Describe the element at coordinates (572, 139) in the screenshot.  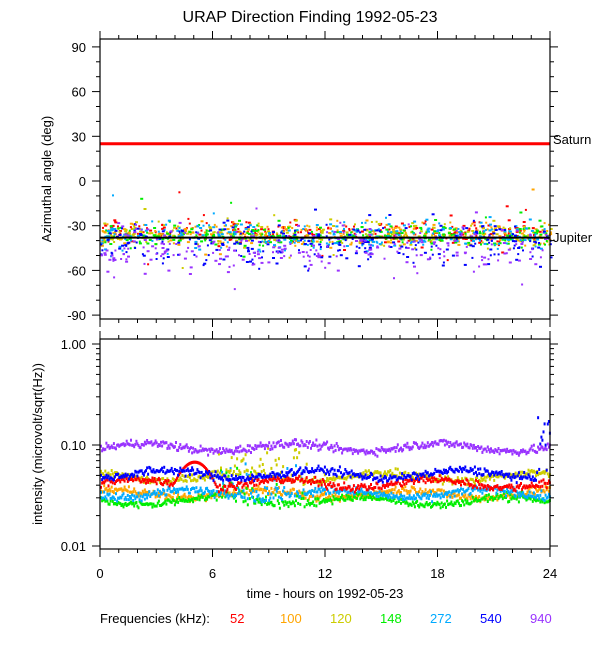
I see `saturn-label: Saturn` at that location.